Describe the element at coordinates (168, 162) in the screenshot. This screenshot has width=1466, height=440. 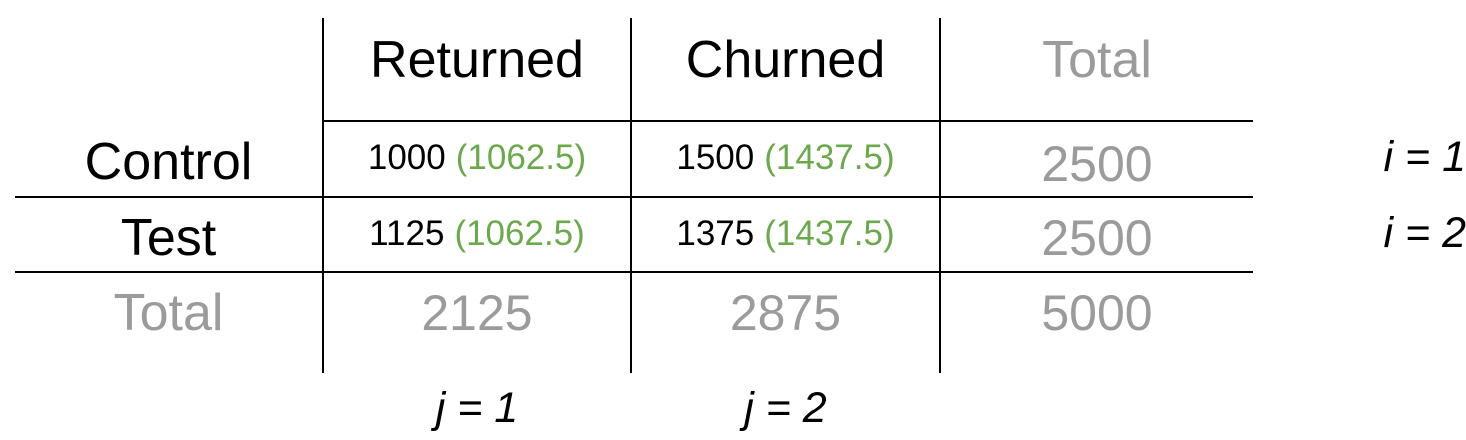
I see `row-label-control: Control` at that location.